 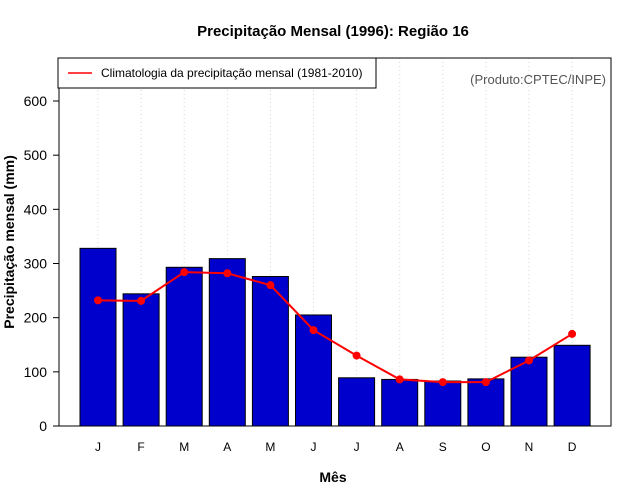 What do you see at coordinates (572, 385) in the screenshot?
I see `bar-D` at bounding box center [572, 385].